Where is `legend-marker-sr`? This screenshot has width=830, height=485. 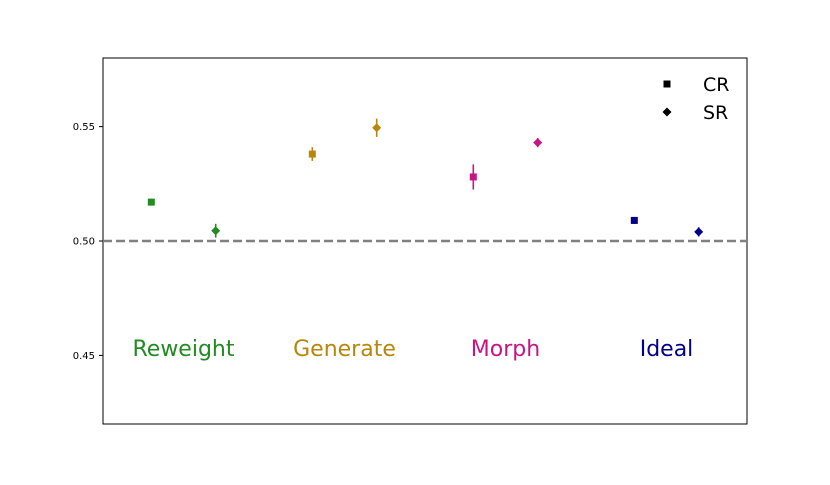
legend-marker-sr is located at coordinates (667, 112).